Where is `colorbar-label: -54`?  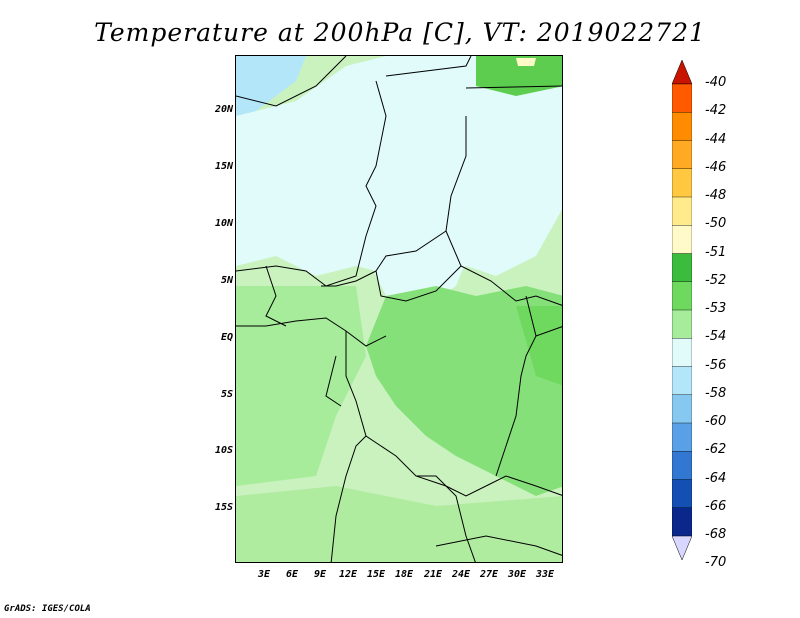 colorbar-label: -54 is located at coordinates (716, 337).